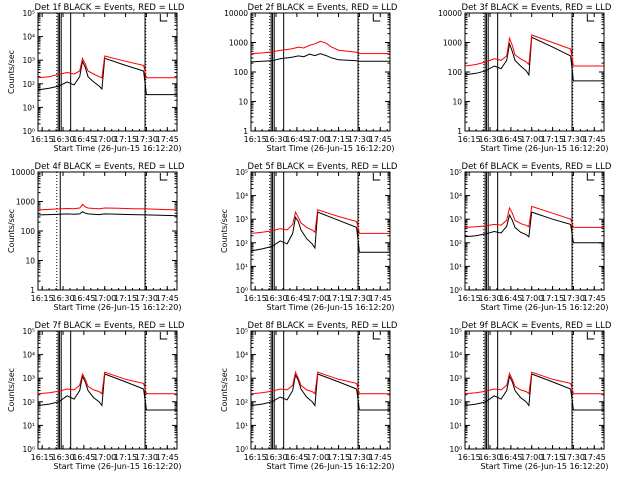 The width and height of the screenshot is (640, 480). I want to click on panel-title: Det 9f BLACK = Events, RED = LLD, so click(537, 326).